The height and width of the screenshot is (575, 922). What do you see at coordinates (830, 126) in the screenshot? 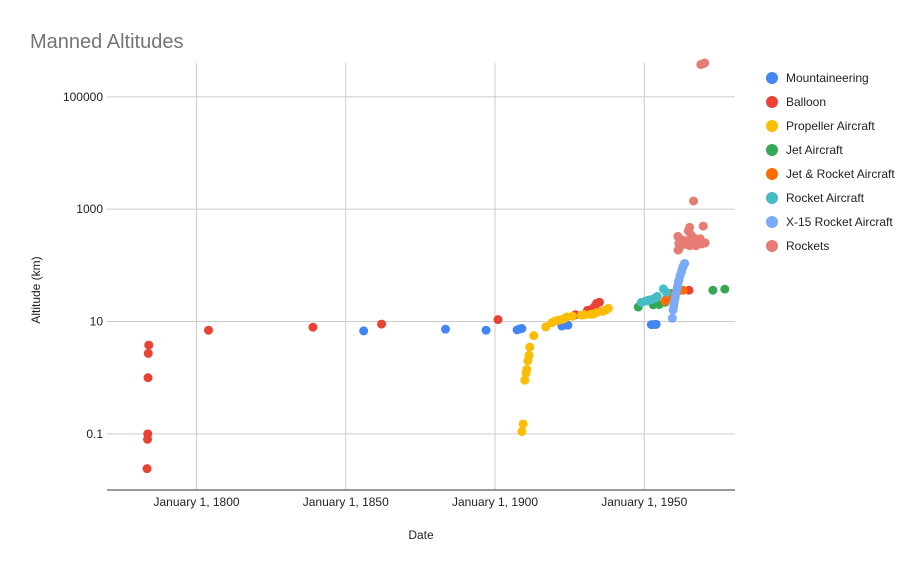
I see `legend-label: Propeller Aircraft` at bounding box center [830, 126].